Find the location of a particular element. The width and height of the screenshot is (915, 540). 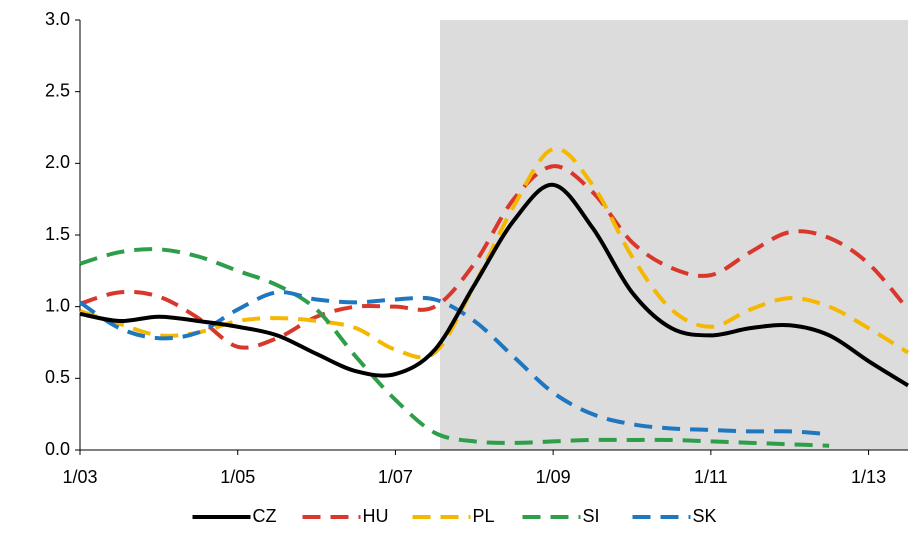

y-tick-label: 2.0 is located at coordinates (57, 162).